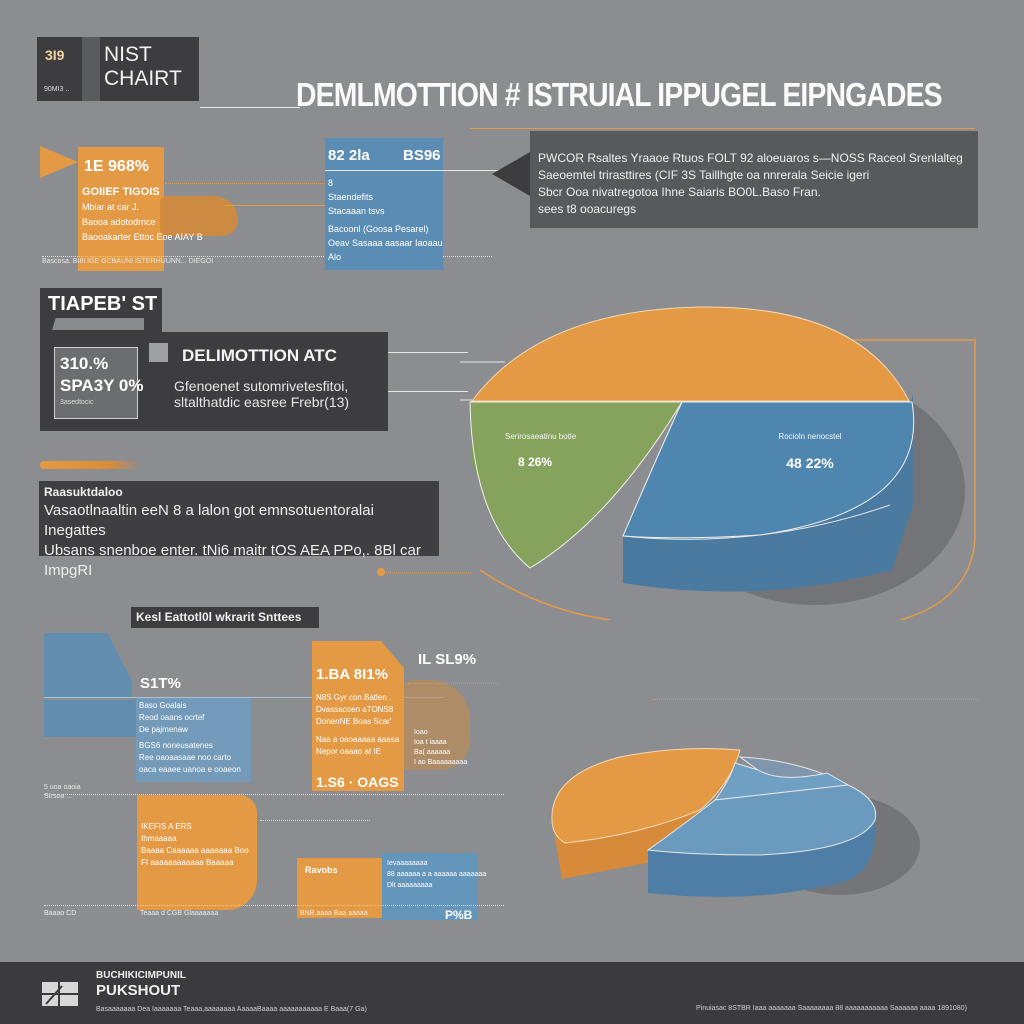  I want to click on logo-subtext: 90MI3 .., so click(57, 89).